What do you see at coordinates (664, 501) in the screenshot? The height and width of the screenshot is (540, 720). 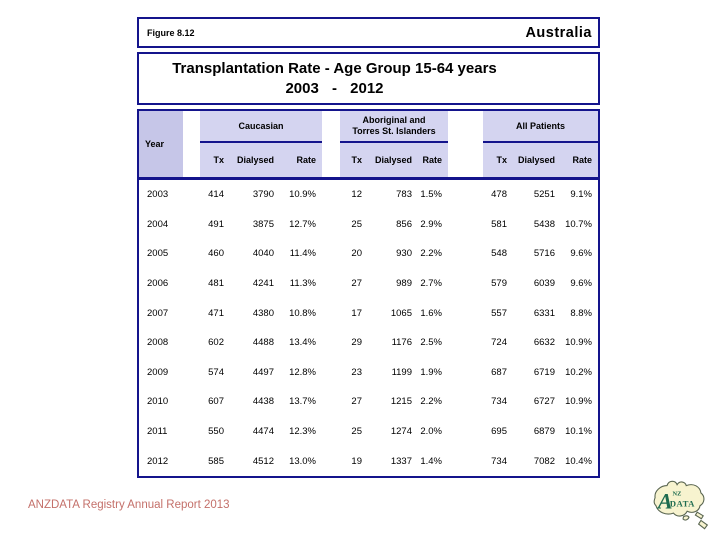 I see `logo-letter-a: A` at bounding box center [664, 501].